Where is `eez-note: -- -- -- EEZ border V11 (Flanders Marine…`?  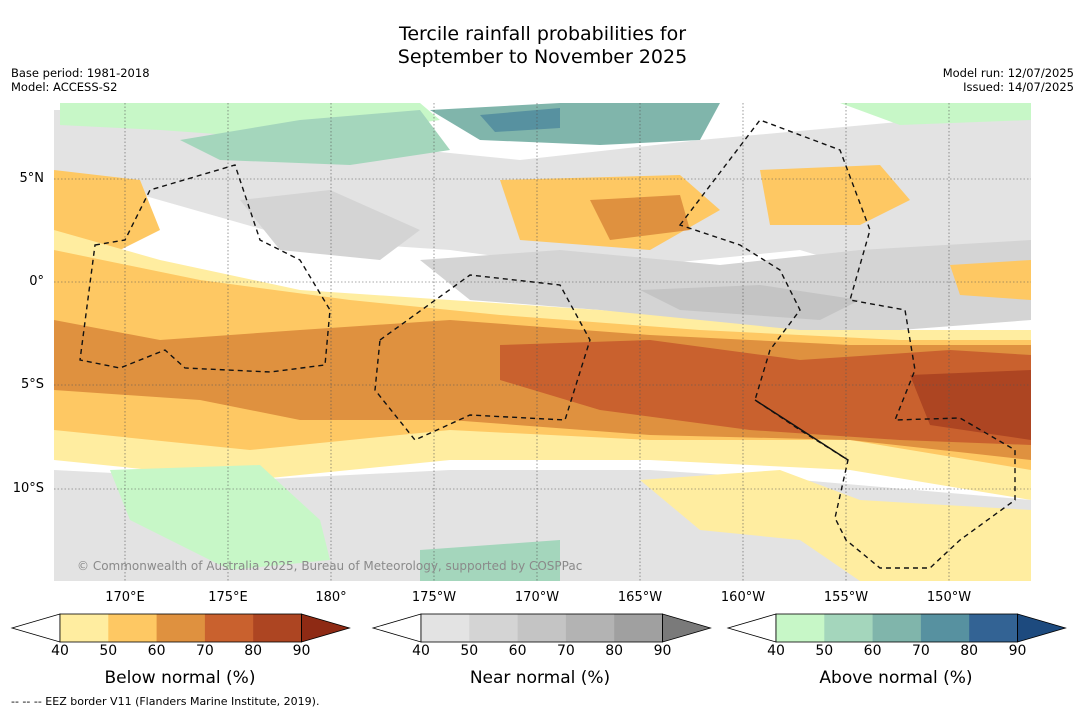
eez-note: -- -- -- EEZ border V11 (Flanders Marine… is located at coordinates (165, 701).